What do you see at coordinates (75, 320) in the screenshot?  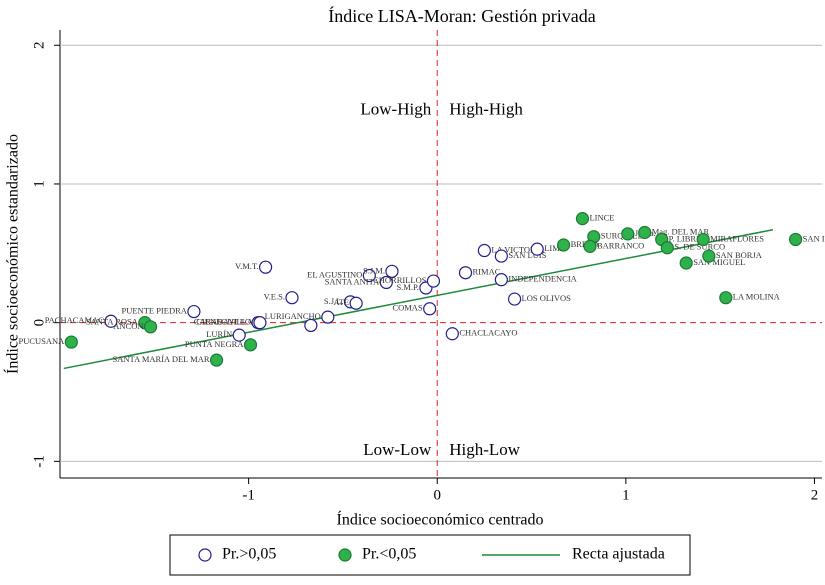 I see `point-label: PACHACAMAC` at bounding box center [75, 320].